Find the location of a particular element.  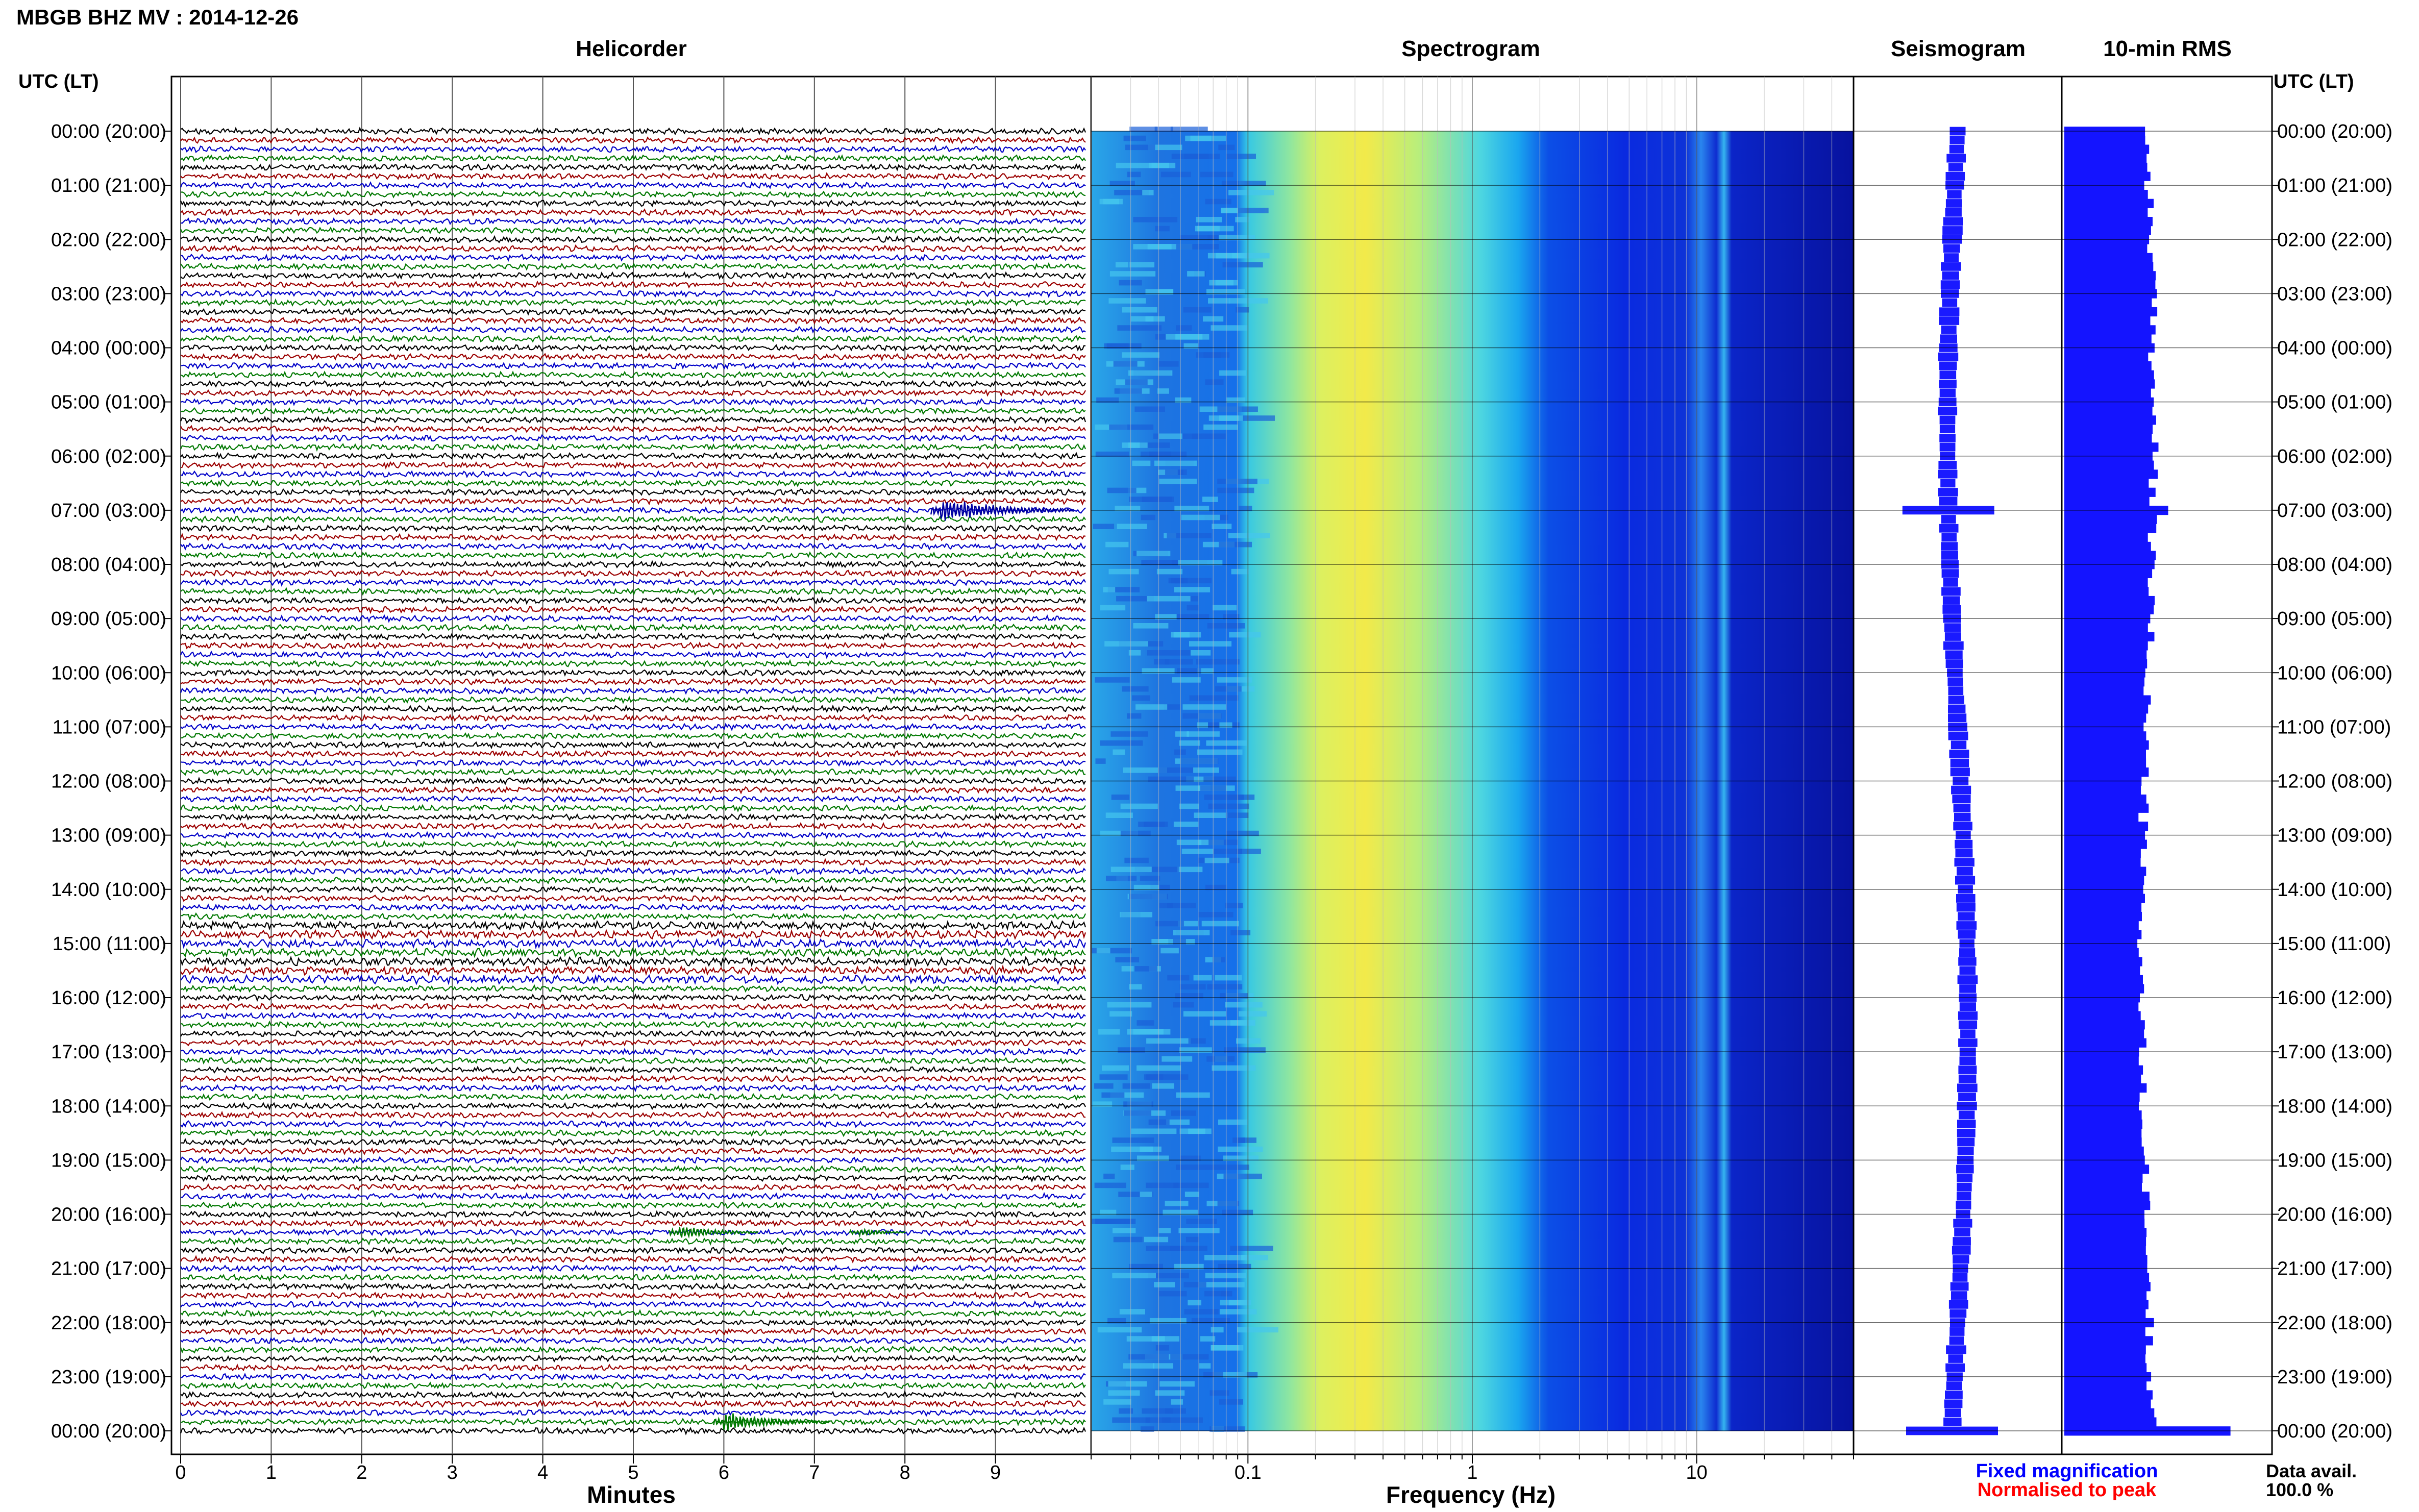

time-label-right: 01:00 (21:00) is located at coordinates (2334, 185).